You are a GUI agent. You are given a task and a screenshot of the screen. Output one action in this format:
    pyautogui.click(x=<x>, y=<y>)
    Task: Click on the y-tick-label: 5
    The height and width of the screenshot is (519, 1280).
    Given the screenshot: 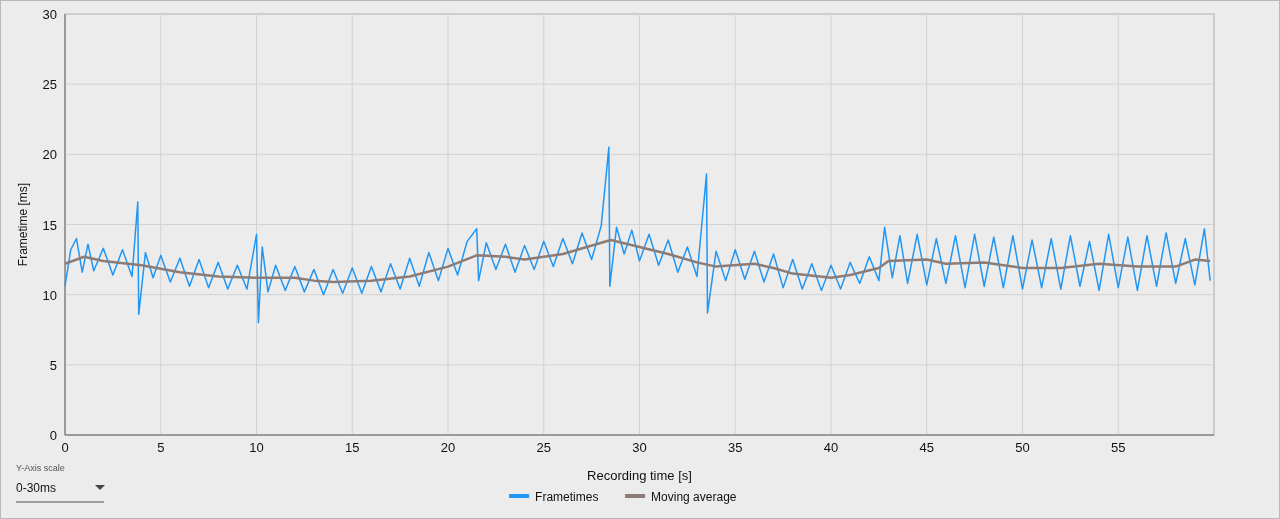 What is the action you would take?
    pyautogui.click(x=53, y=365)
    